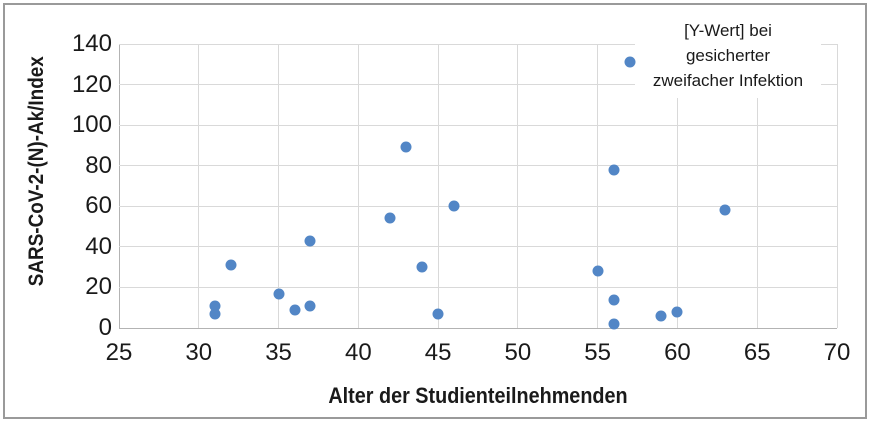 This screenshot has width=872, height=425. I want to click on y-tick-label: 60, so click(98, 206).